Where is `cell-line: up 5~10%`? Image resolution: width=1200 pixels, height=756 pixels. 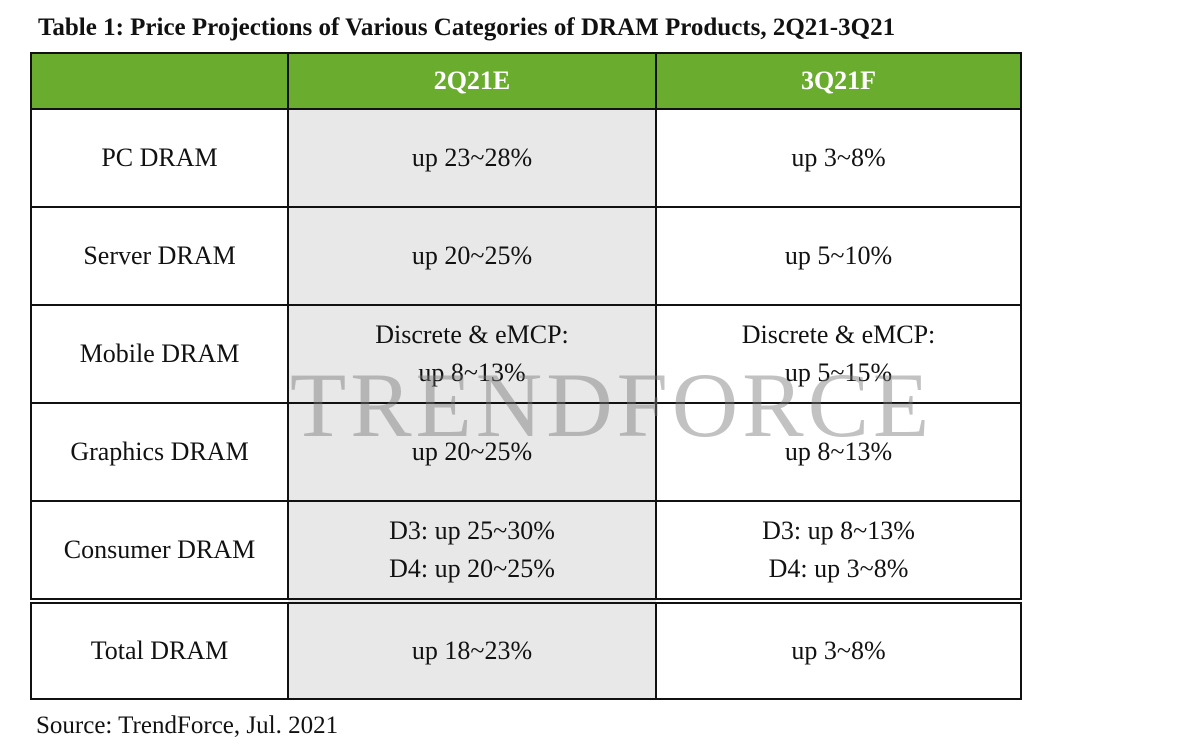 cell-line: up 5~10% is located at coordinates (838, 255).